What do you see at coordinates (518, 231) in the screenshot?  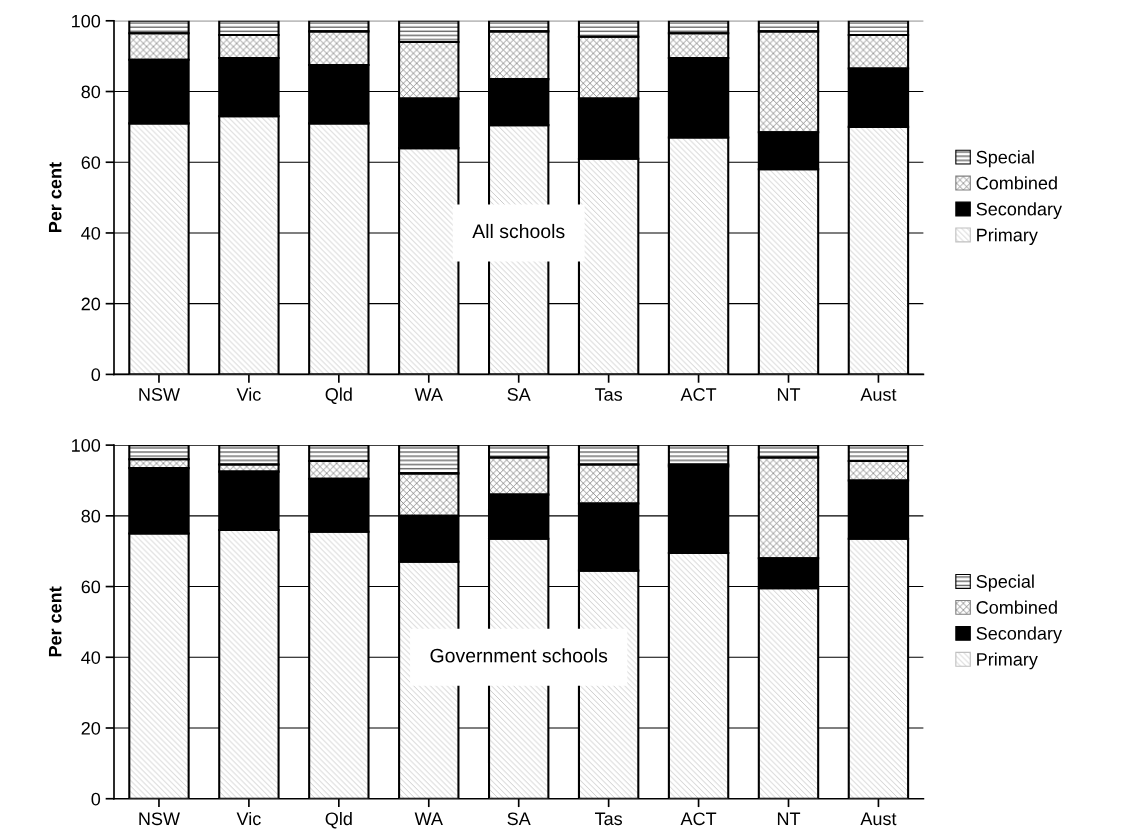 I see `annotation: All schools` at bounding box center [518, 231].